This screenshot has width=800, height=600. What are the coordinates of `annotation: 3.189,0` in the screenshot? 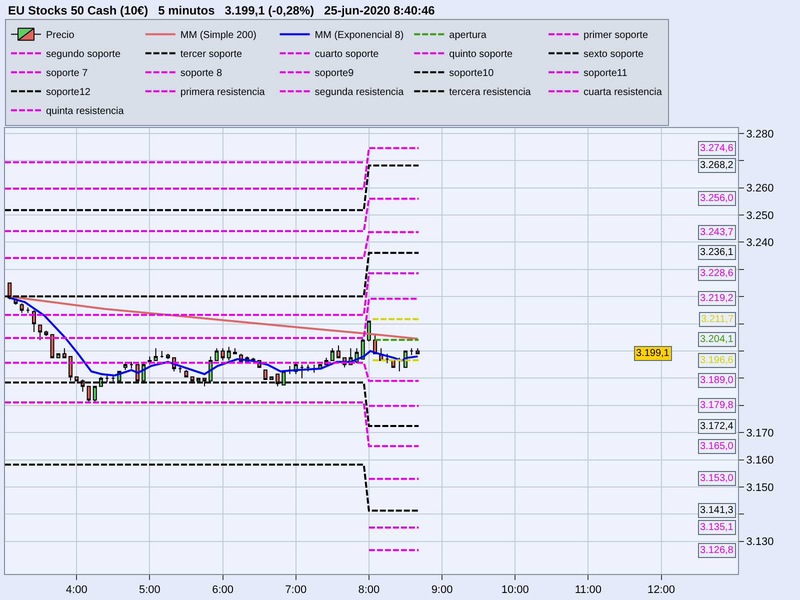 It's located at (717, 380).